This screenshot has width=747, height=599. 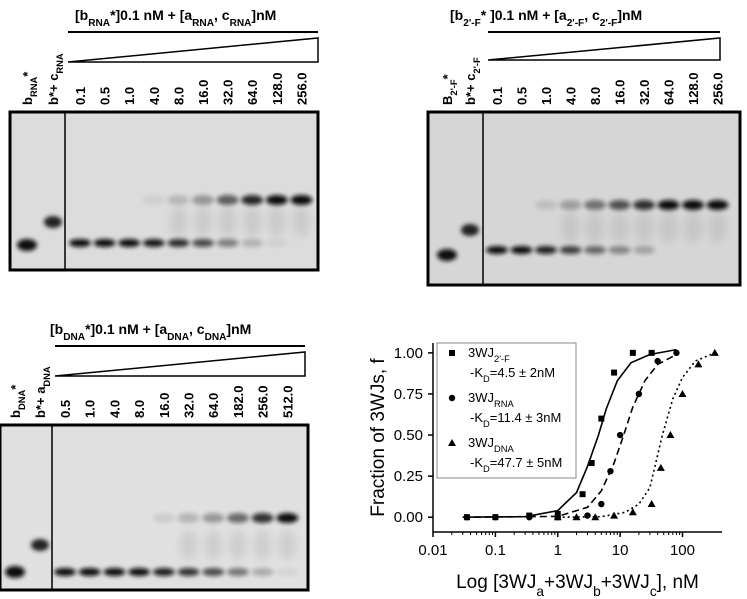 I want to click on text-part: 1.0, so click(x=90, y=409).